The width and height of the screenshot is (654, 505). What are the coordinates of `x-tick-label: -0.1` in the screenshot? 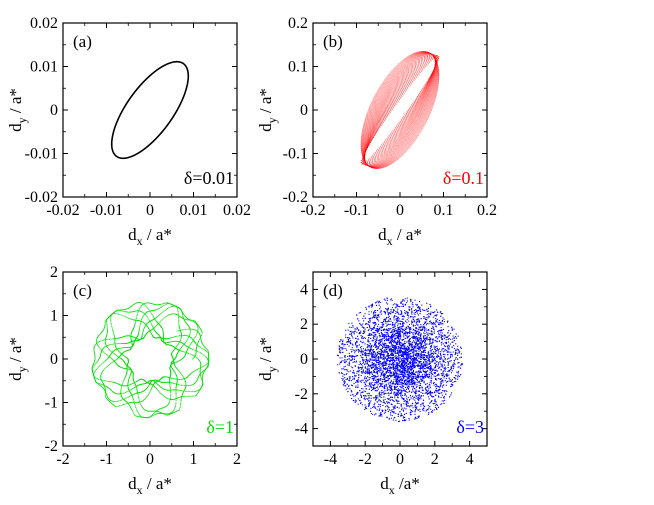 It's located at (356, 210).